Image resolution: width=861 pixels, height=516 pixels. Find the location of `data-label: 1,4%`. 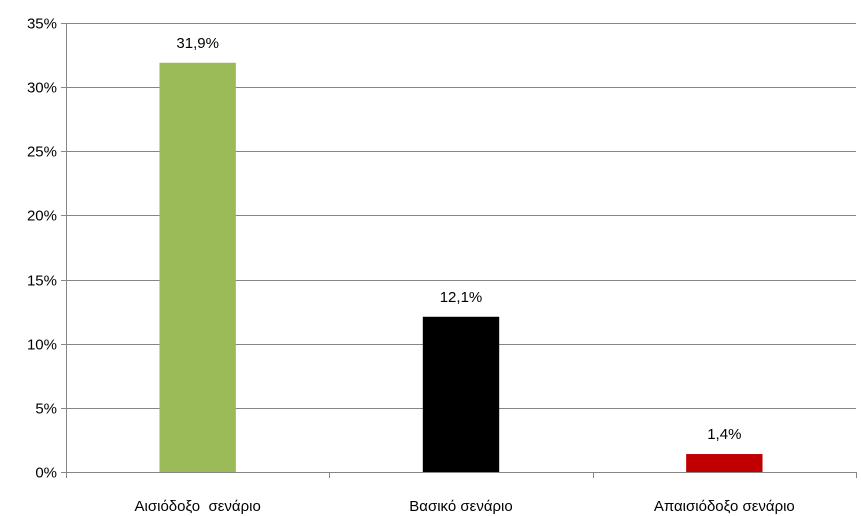

data-label: 1,4% is located at coordinates (724, 434).